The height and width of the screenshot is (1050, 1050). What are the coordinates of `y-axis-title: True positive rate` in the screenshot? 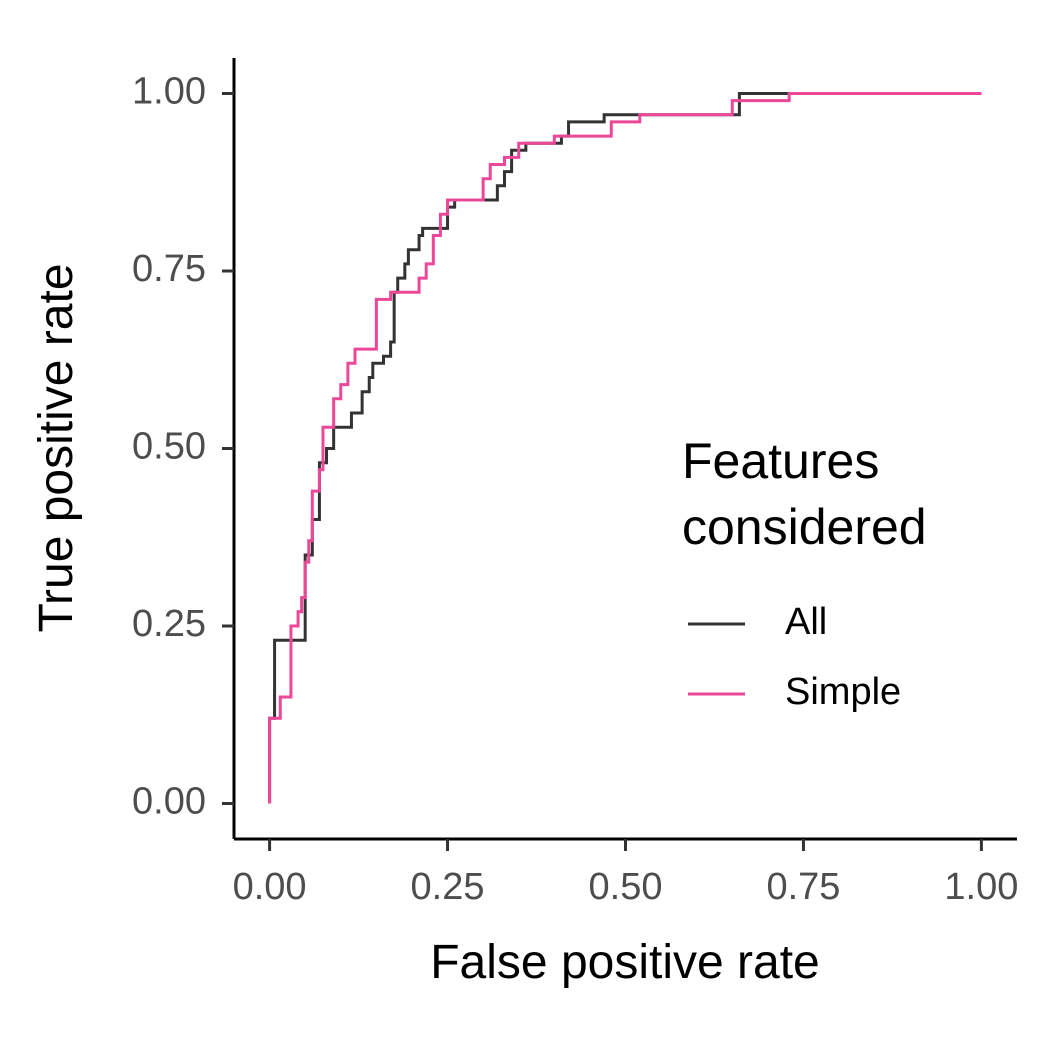 It's located at (56, 447).